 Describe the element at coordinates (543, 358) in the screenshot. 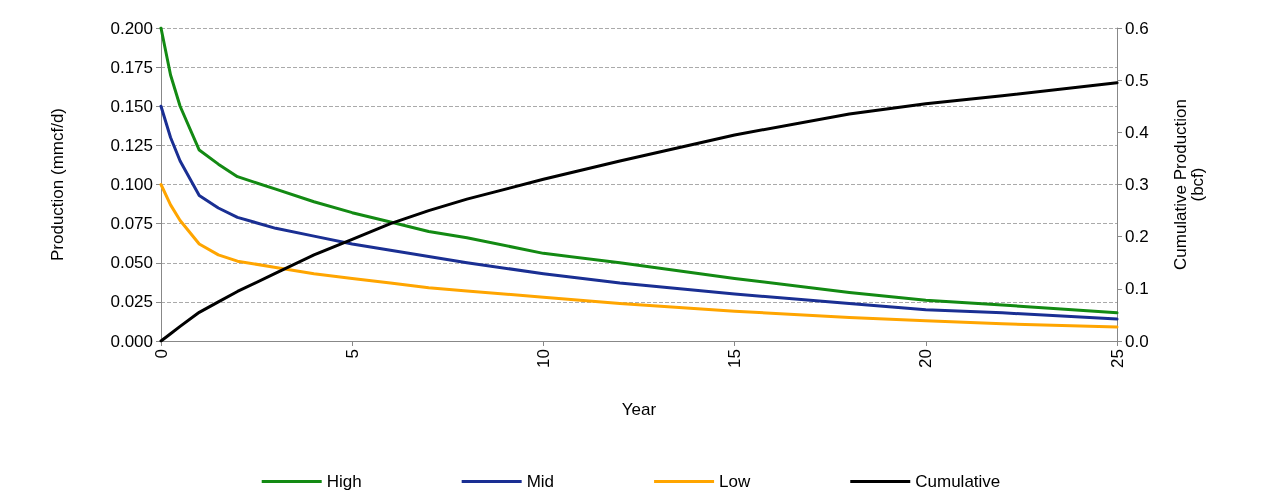

I see `x-tick-label: 10` at that location.